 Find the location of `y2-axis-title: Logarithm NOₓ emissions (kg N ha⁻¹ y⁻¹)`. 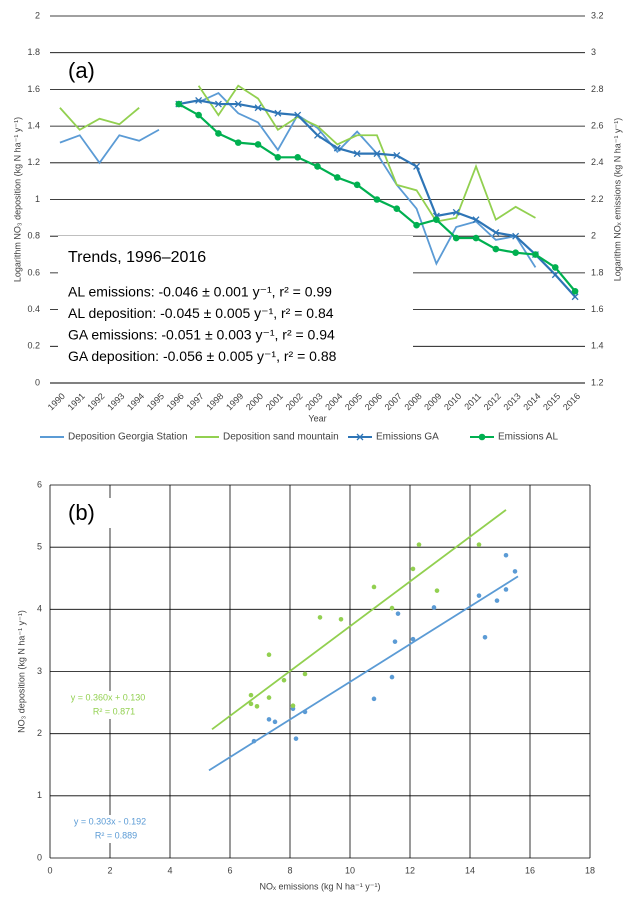

y2-axis-title: Logarithm NOₓ emissions (kg N ha⁻¹ y⁻¹) is located at coordinates (617, 200).